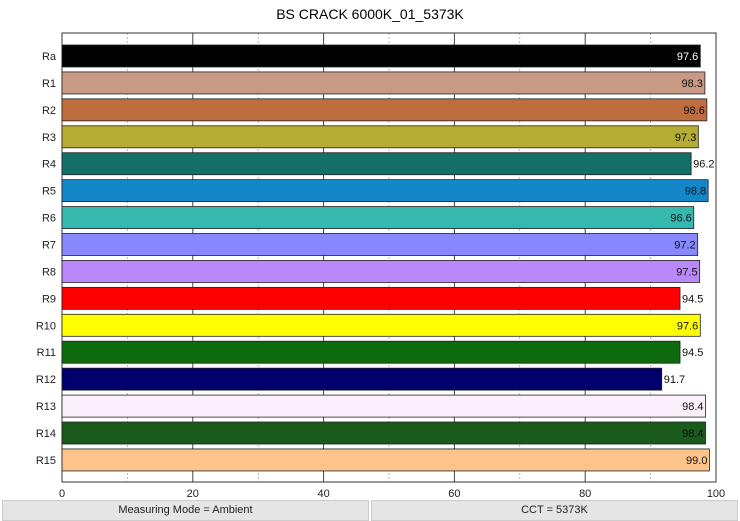  What do you see at coordinates (46, 461) in the screenshot?
I see `category-label: R15` at bounding box center [46, 461].